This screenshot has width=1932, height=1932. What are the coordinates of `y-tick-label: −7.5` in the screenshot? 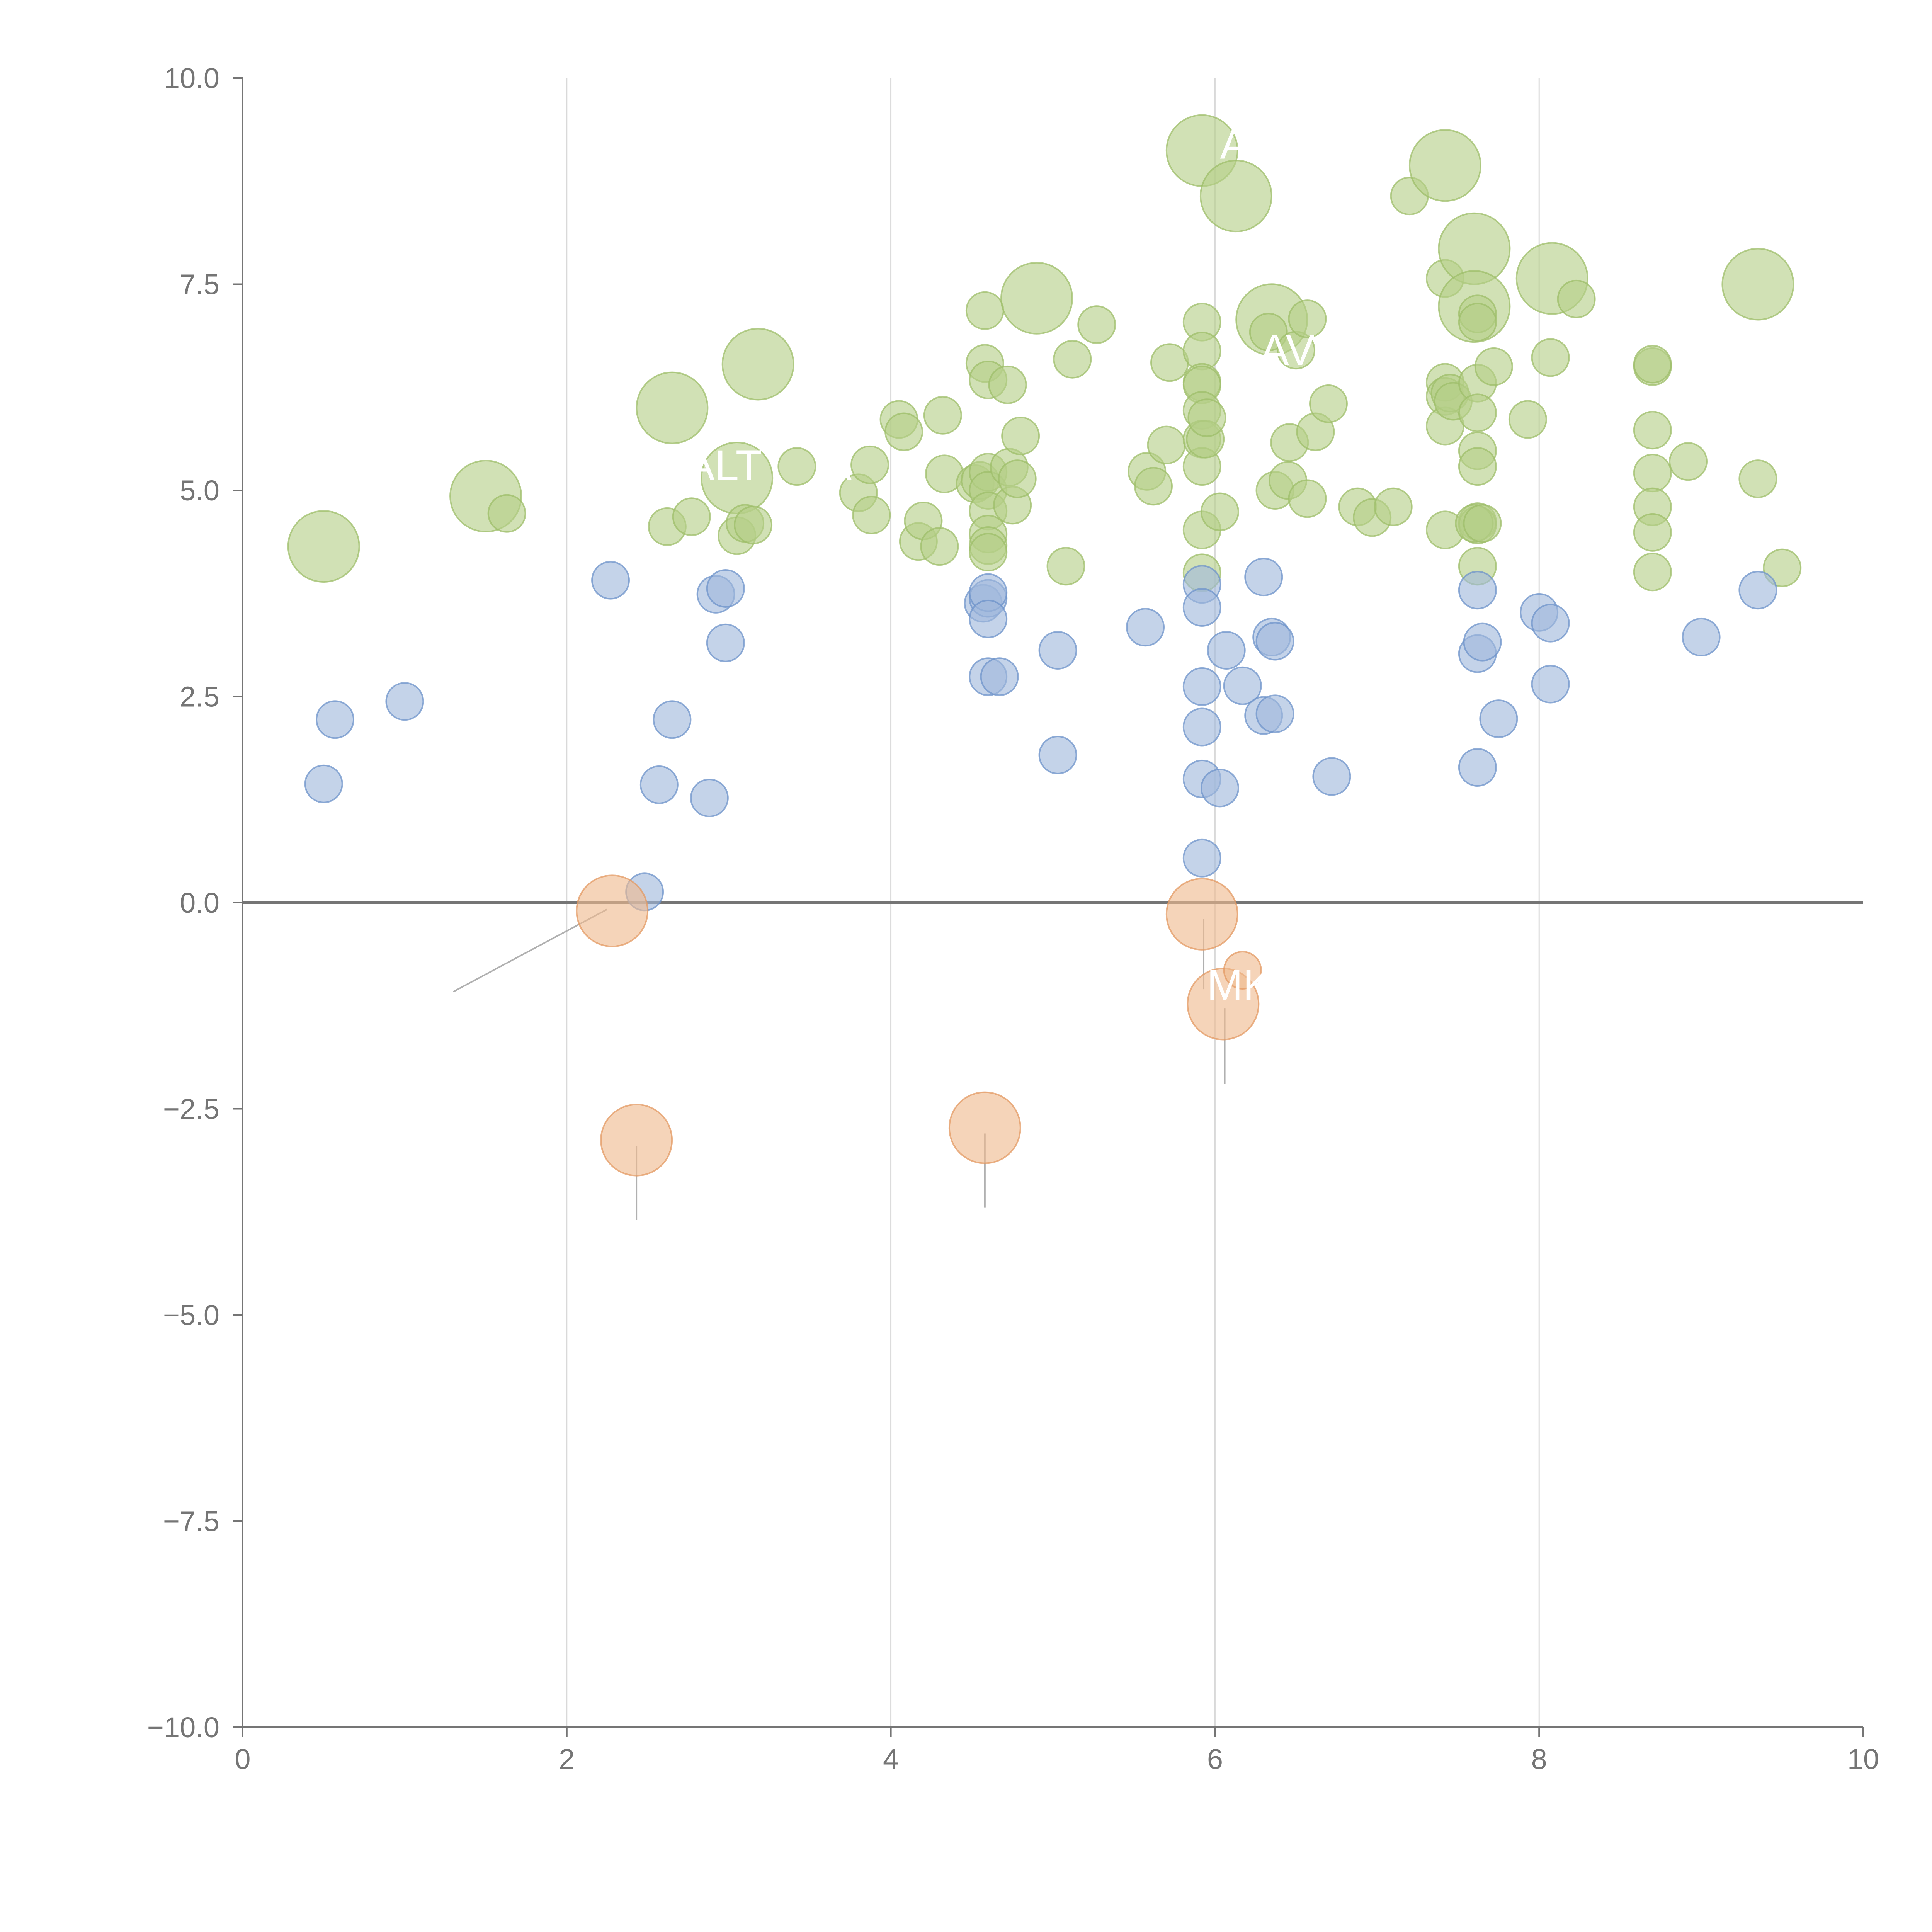 It's located at (191, 1521).